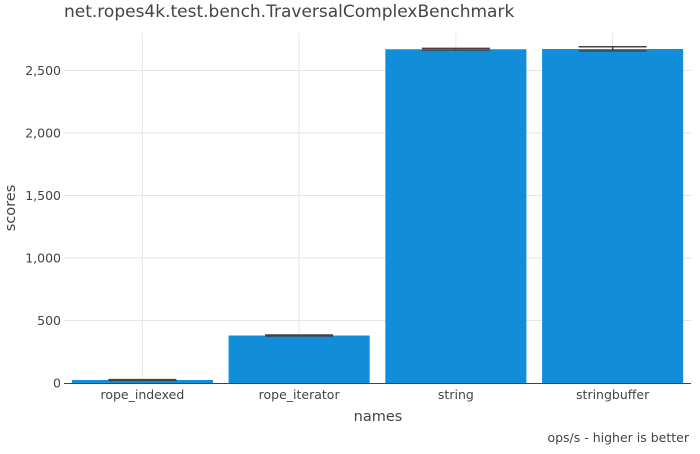 The image size is (700, 454). Describe the element at coordinates (43, 258) in the screenshot. I see `y-tick-label: 1,000` at that location.